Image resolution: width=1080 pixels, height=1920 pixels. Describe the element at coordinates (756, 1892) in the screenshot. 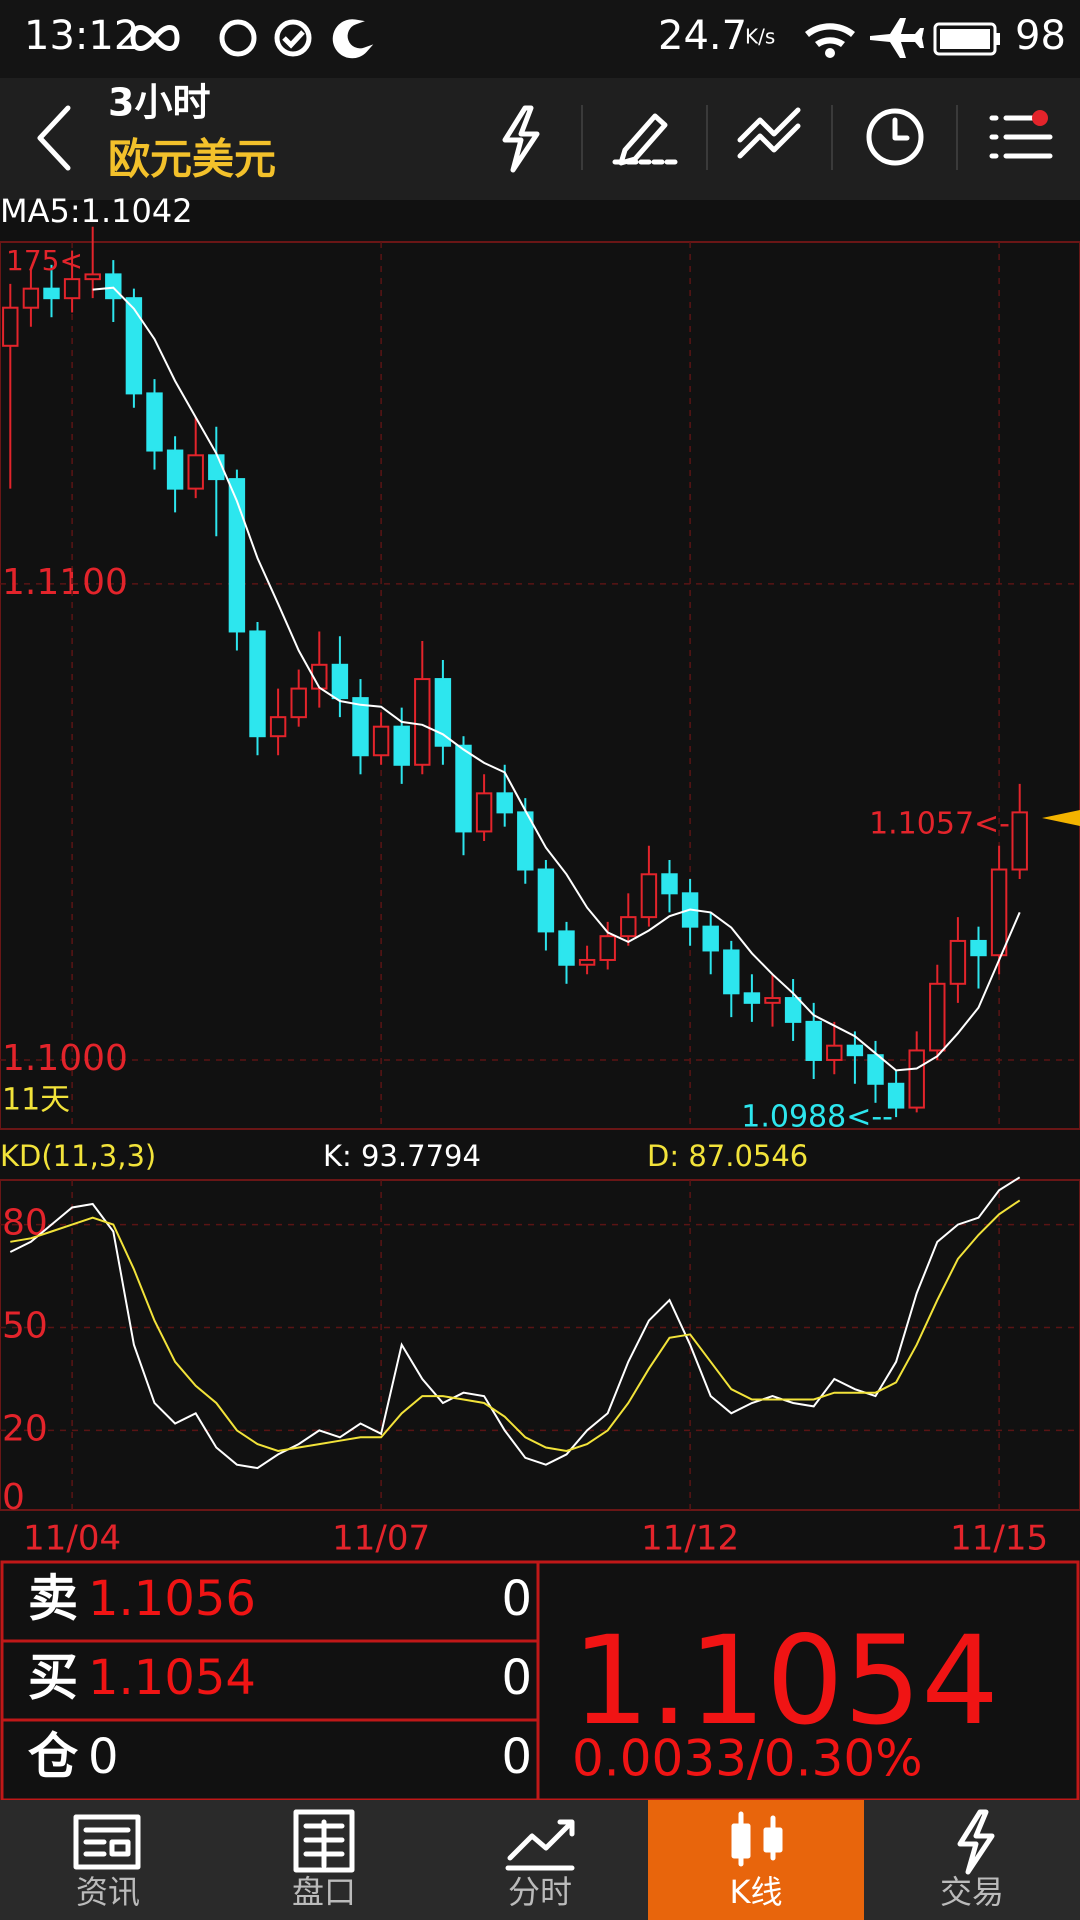

I see `tab-label: K线` at that location.